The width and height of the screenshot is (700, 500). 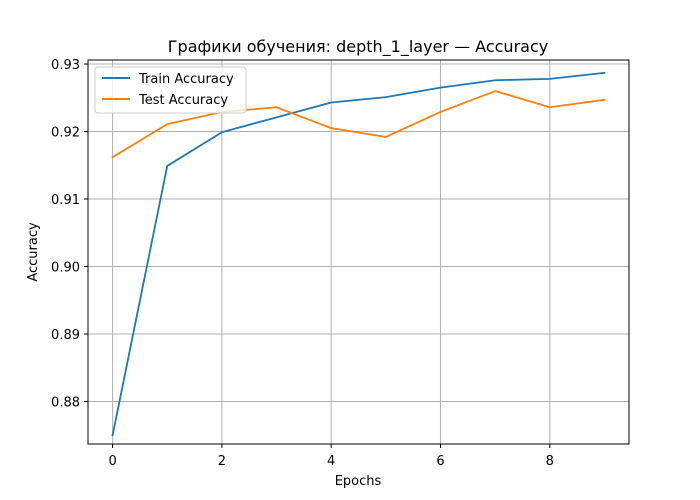 What do you see at coordinates (186, 79) in the screenshot?
I see `legend-label-train: Train Accuracy` at bounding box center [186, 79].